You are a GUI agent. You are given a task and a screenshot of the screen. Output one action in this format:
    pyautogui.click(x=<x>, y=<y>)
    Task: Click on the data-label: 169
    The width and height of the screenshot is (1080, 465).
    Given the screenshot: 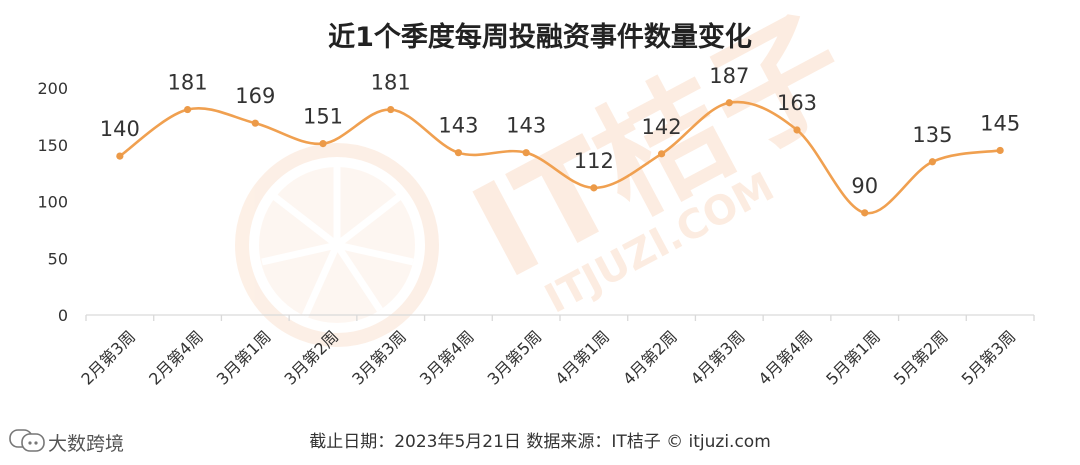 What is the action you would take?
    pyautogui.click(x=255, y=96)
    